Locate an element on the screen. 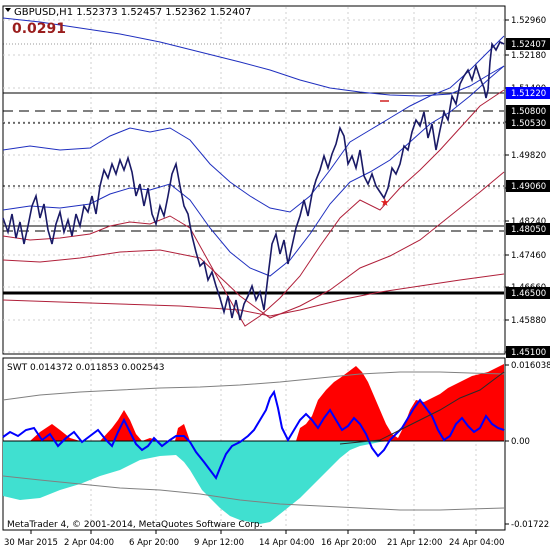 This screenshot has height=550, width=550. level-tag-label: 1.45100 is located at coordinates (528, 353).